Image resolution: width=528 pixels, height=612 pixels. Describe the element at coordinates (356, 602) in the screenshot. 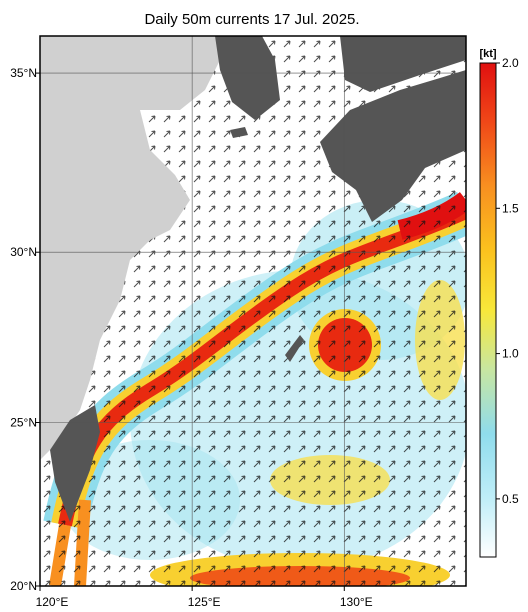

I see `x-tick-label: 130°E` at that location.